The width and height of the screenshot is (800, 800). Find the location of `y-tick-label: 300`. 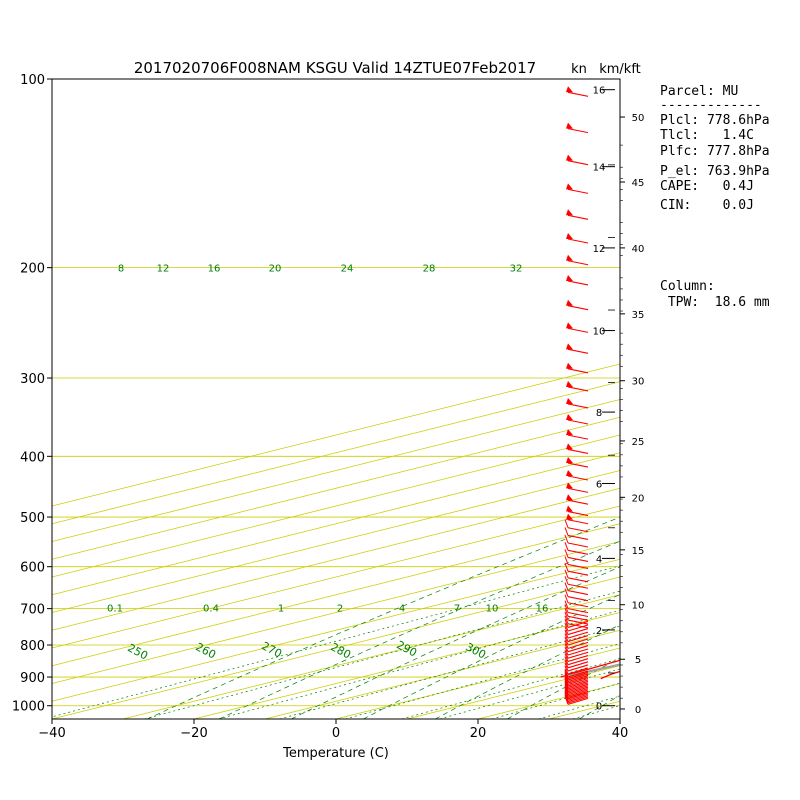

y-tick-label: 300 is located at coordinates (32, 379).